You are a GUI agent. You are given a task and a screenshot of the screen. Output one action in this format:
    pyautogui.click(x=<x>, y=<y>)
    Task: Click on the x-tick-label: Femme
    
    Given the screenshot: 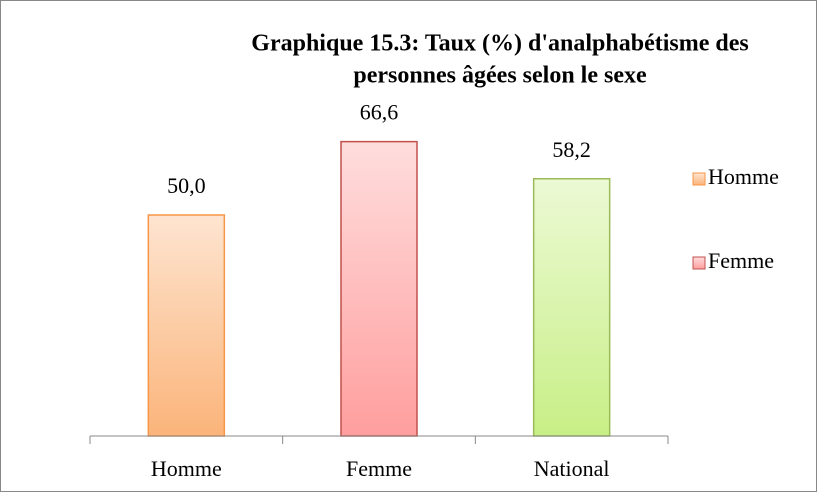 What is the action you would take?
    pyautogui.click(x=379, y=468)
    